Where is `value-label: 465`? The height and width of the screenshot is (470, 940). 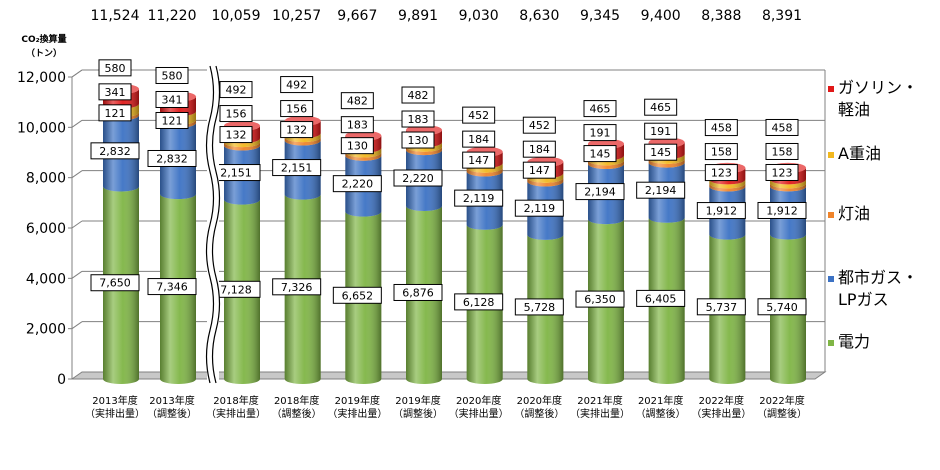
value-label: 465 is located at coordinates (660, 107).